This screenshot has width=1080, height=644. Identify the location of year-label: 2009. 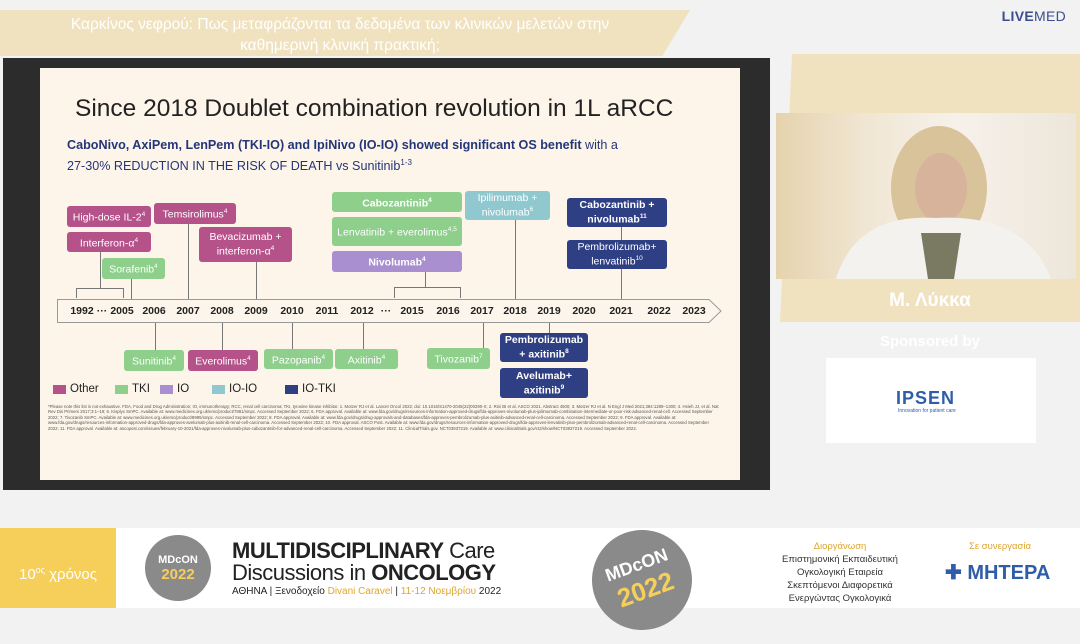
(256, 311).